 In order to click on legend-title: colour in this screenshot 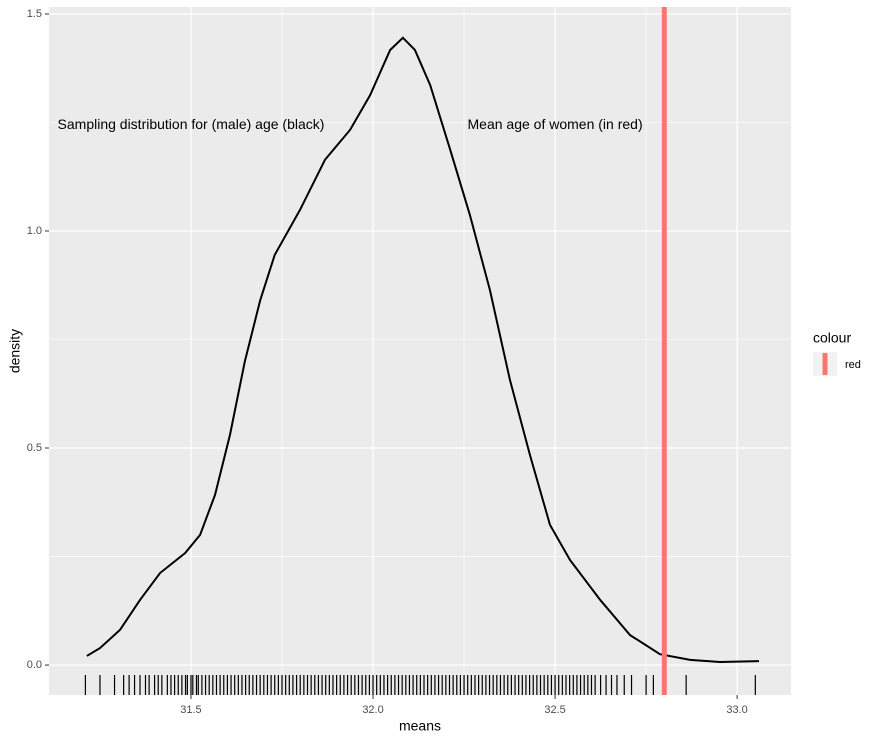, I will do `click(832, 338)`.